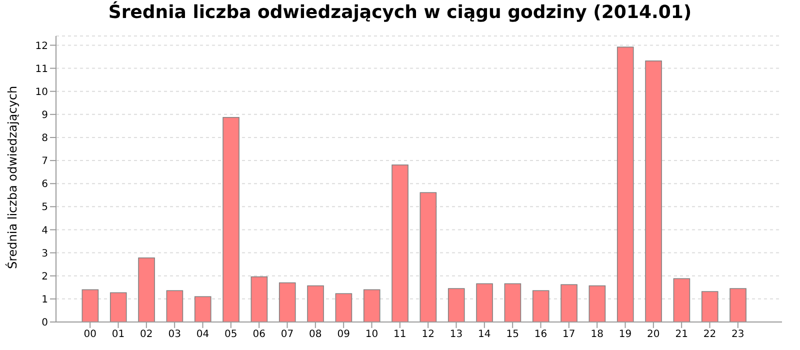  Describe the element at coordinates (45, 138) in the screenshot. I see `y-tick-label: 8` at that location.